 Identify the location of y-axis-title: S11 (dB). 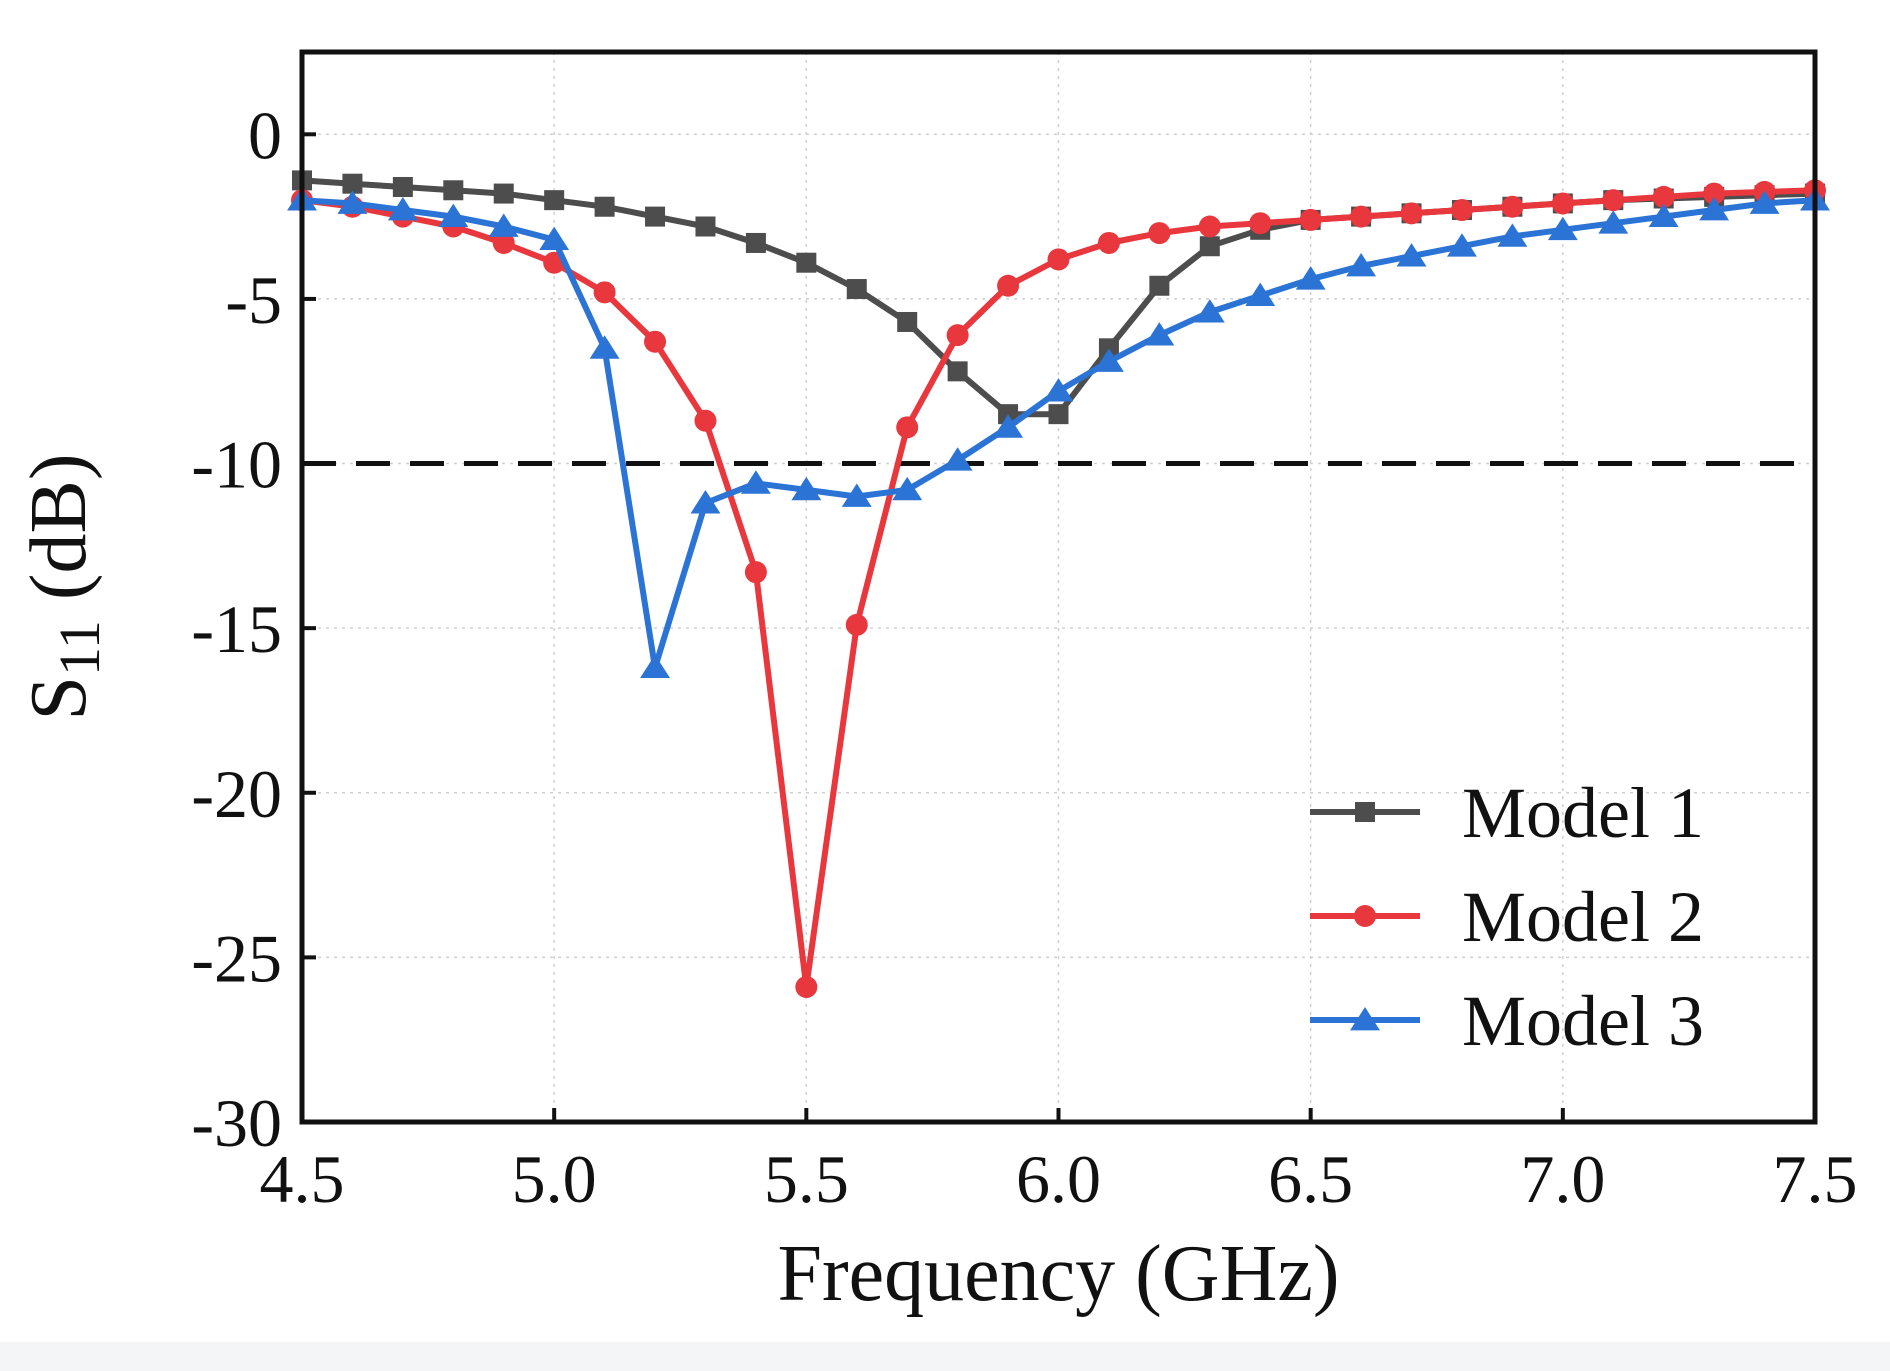
(63, 587).